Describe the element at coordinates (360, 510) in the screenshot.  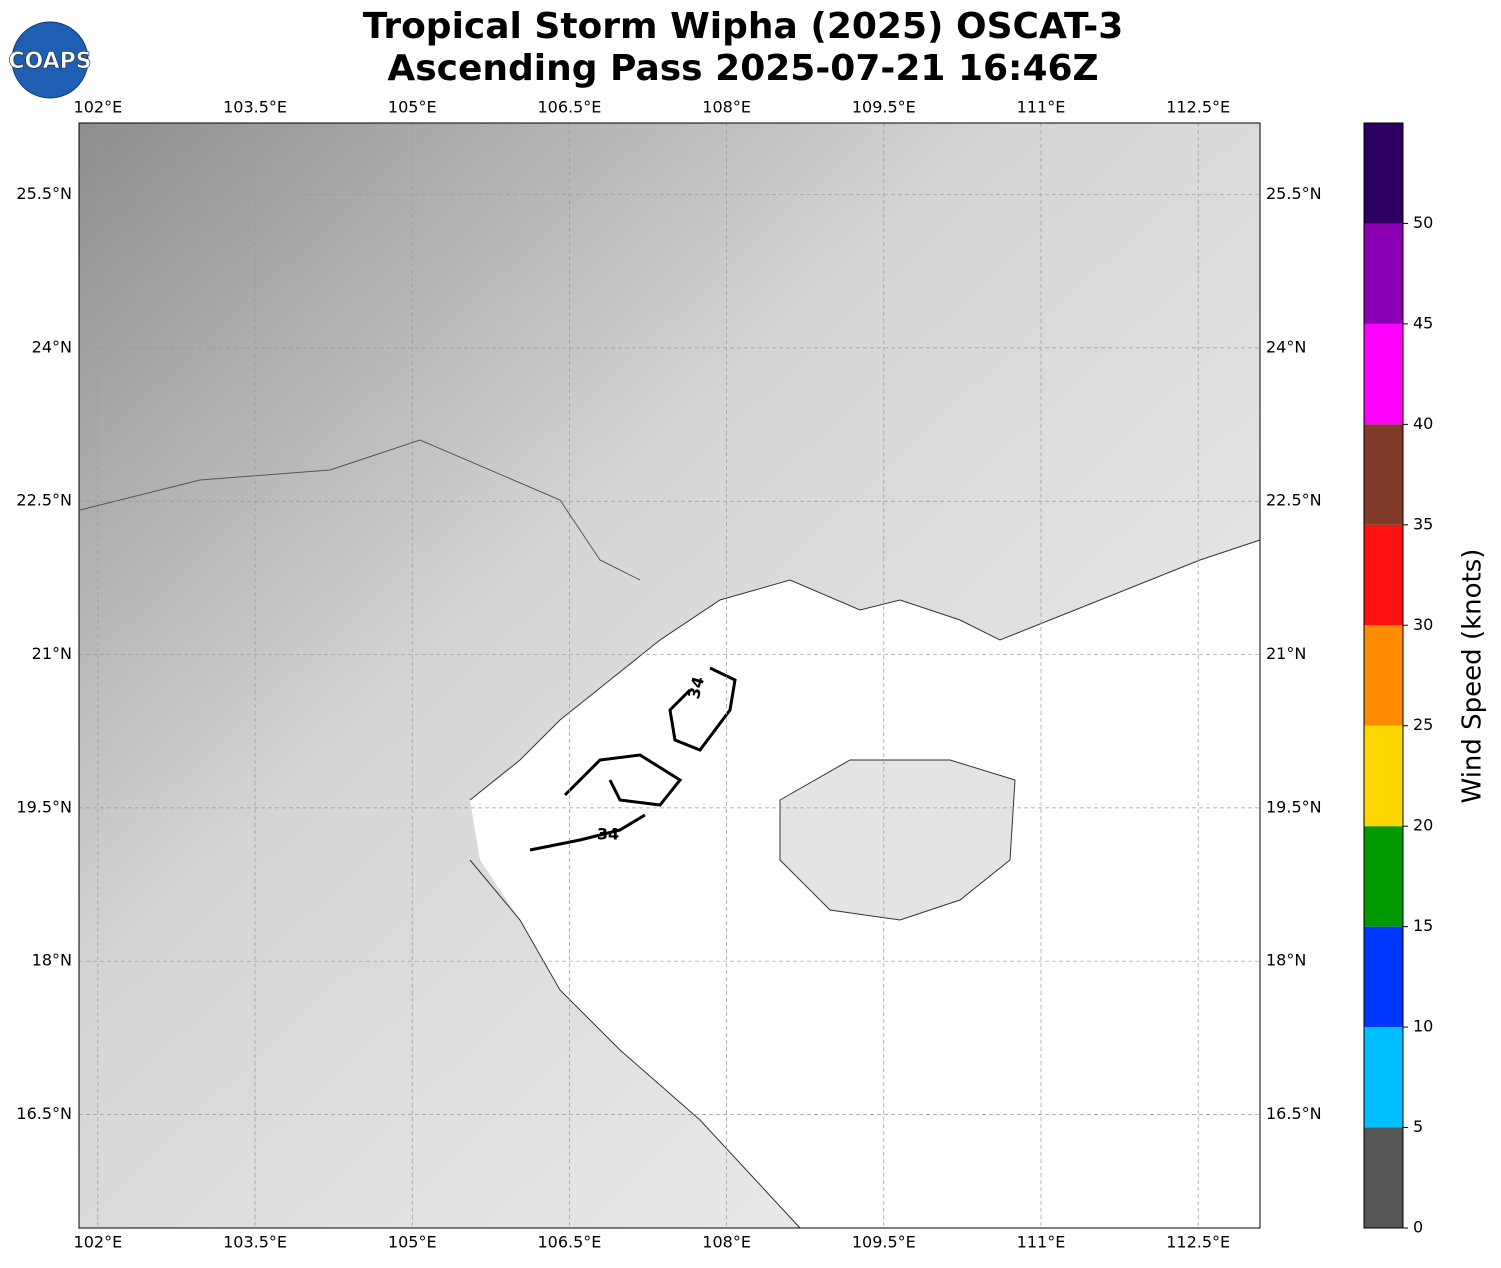
I see `border` at that location.